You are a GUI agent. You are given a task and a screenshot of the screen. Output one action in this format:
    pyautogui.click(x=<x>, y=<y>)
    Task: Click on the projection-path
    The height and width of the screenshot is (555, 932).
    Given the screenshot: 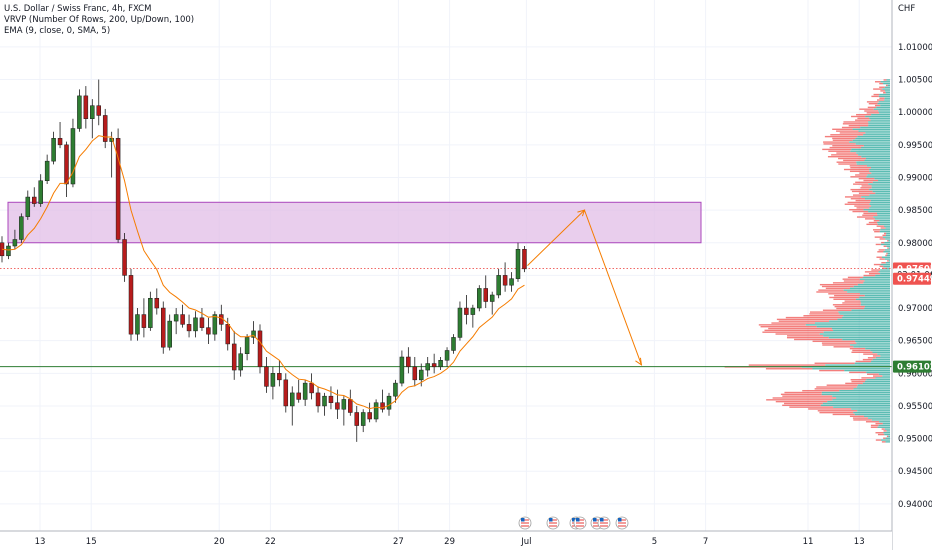 What is the action you would take?
    pyautogui.click(x=585, y=287)
    